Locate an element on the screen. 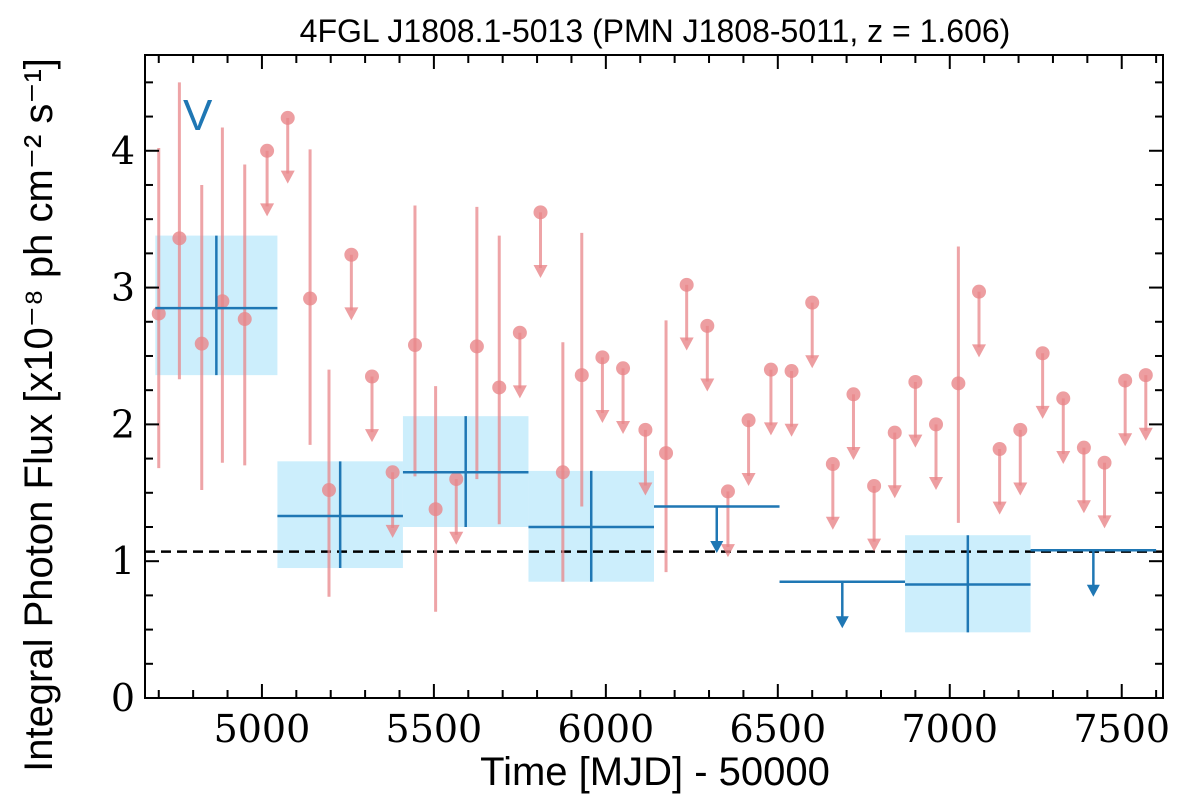  y-tick-label: 4 is located at coordinates (123, 151).